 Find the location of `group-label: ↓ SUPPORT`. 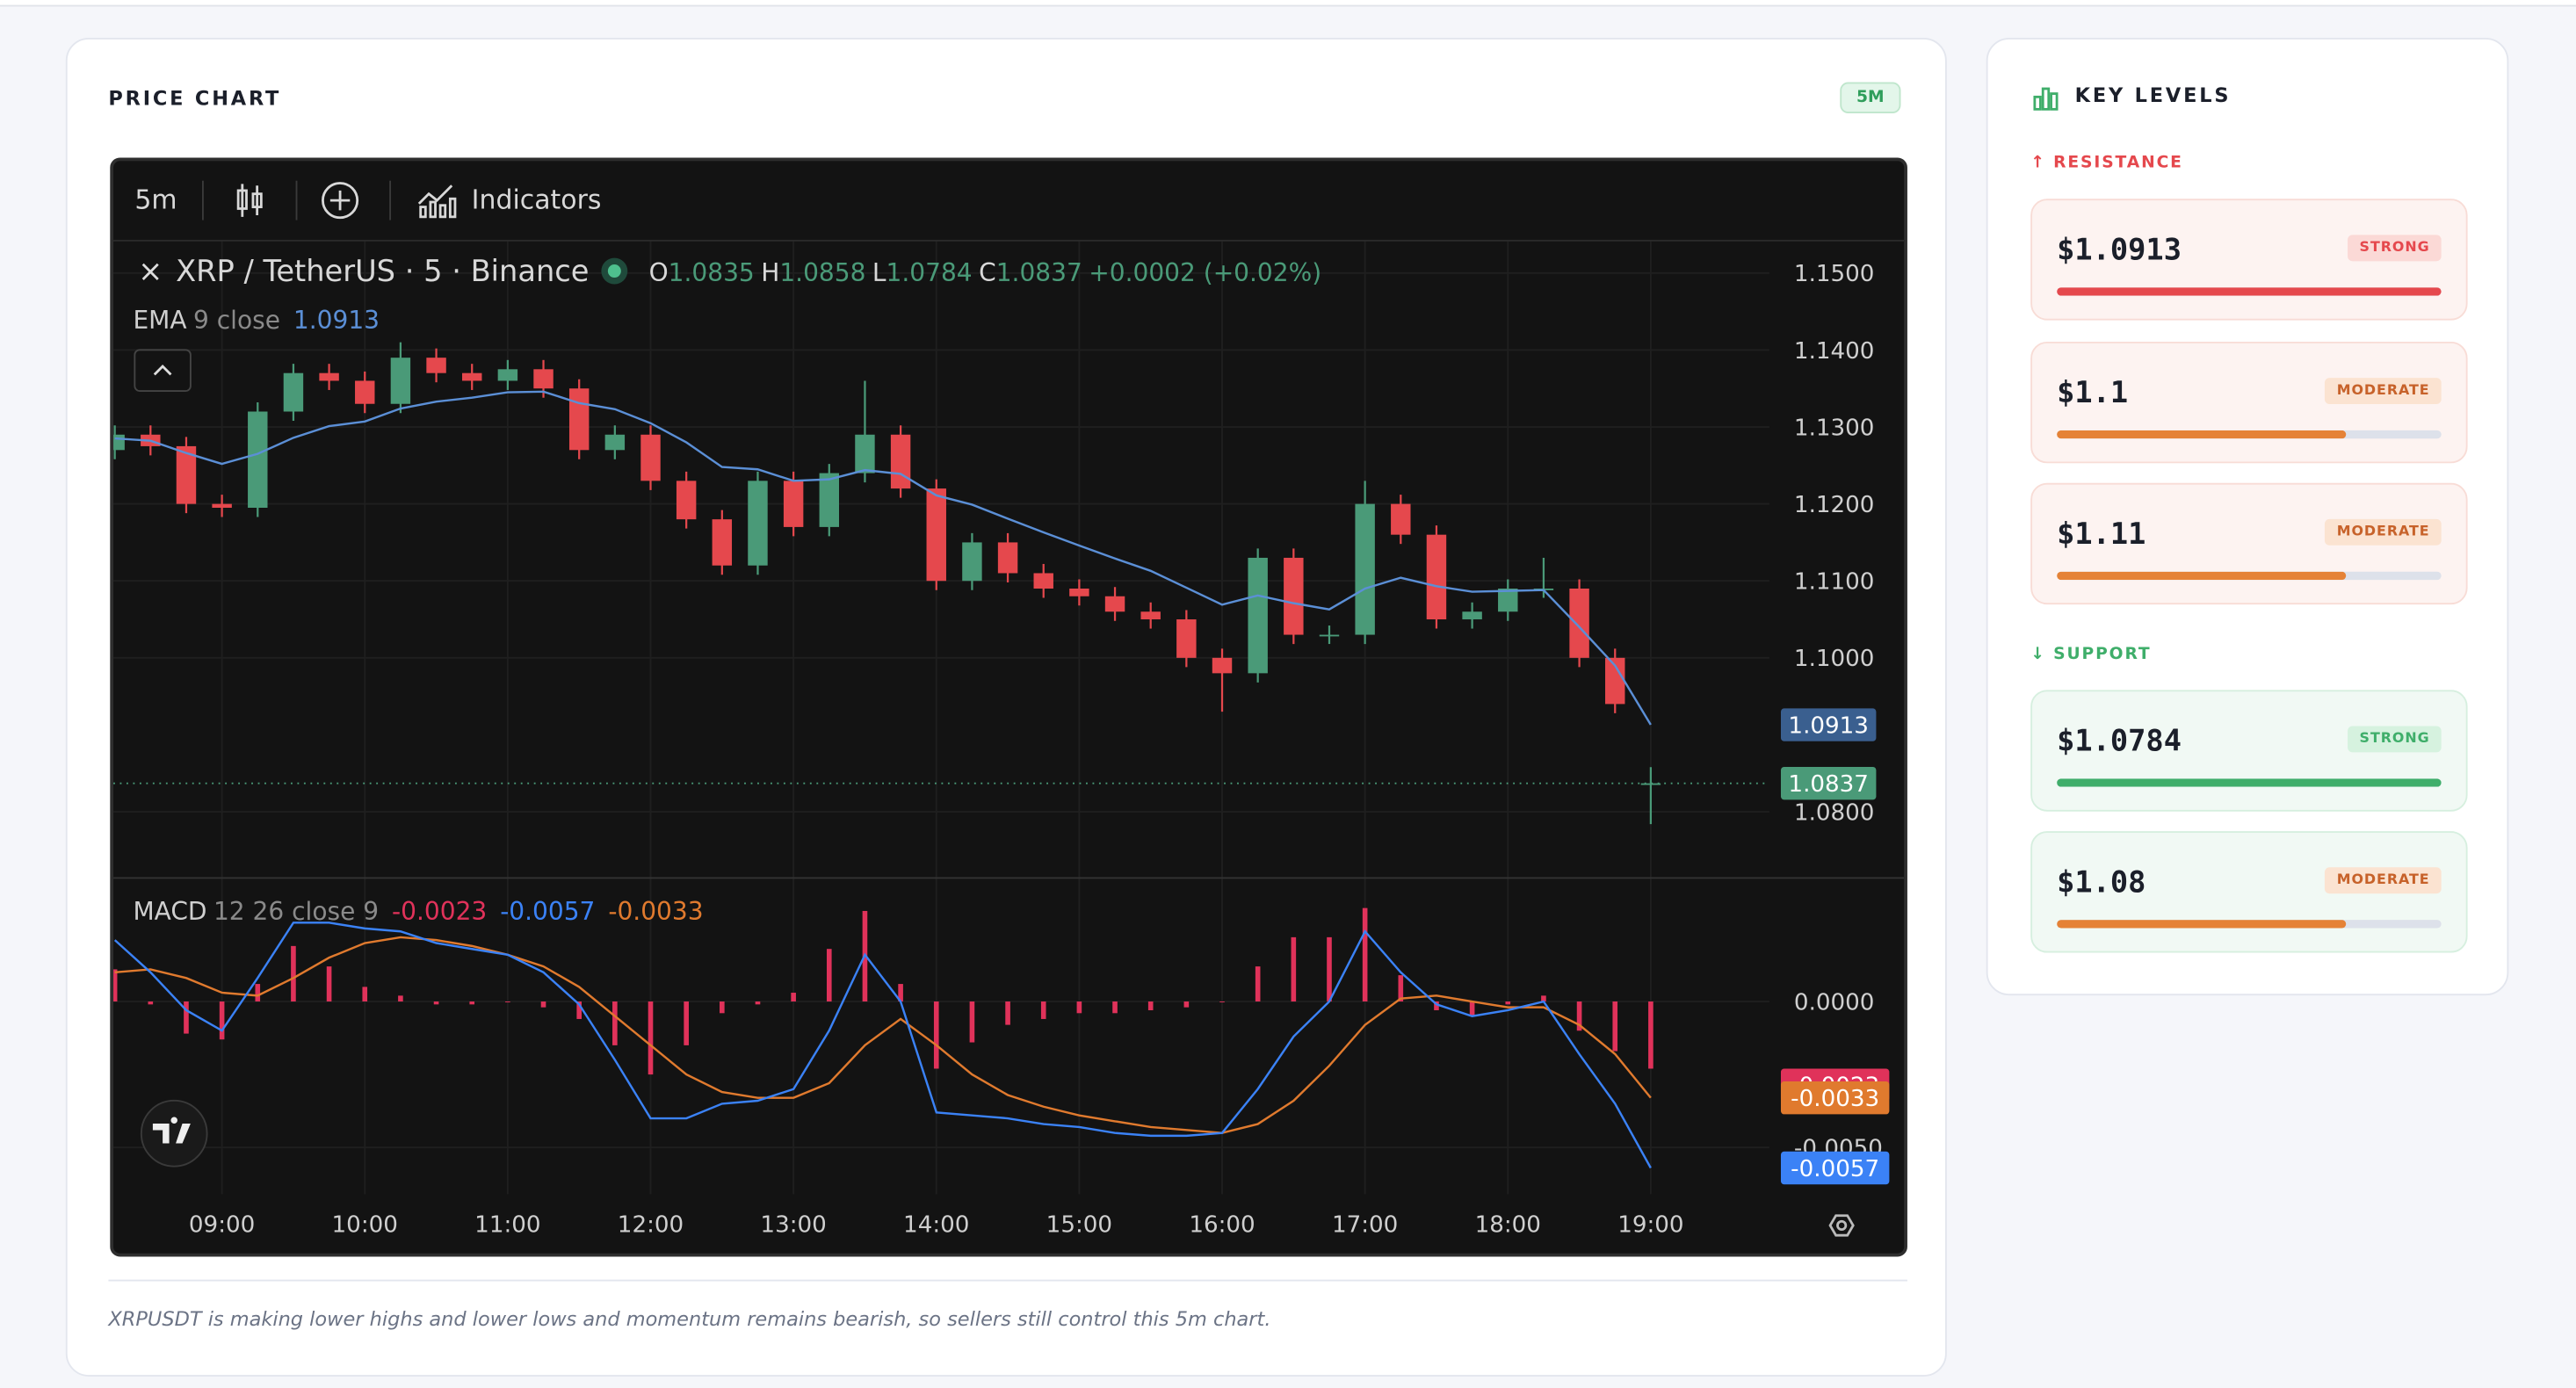

group-label: ↓ SUPPORT is located at coordinates (2091, 654).